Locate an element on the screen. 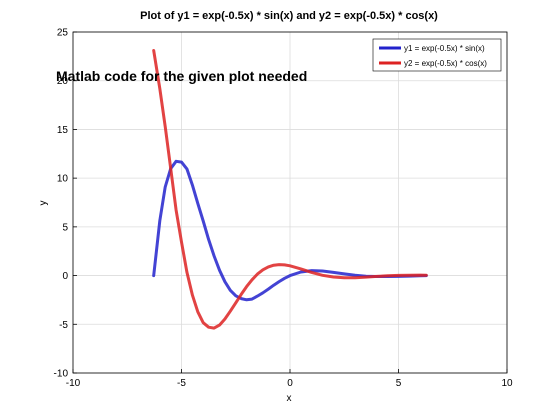 The width and height of the screenshot is (560, 420). x-tick-label: 10 is located at coordinates (507, 383).